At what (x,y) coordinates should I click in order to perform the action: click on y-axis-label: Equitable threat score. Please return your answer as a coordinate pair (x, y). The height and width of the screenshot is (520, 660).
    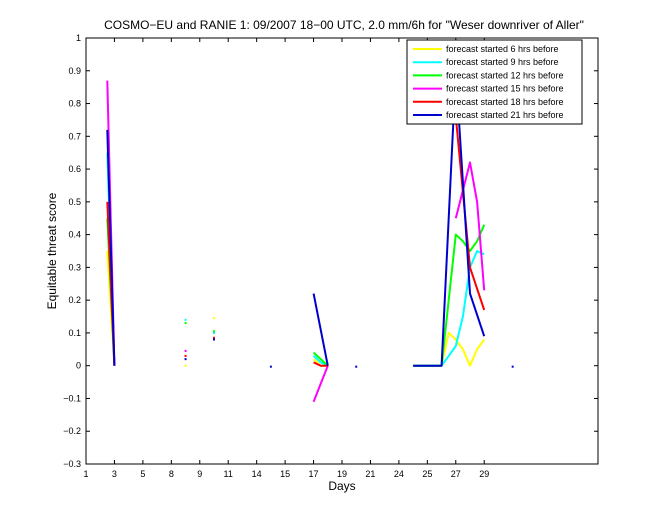
    Looking at the image, I should click on (52, 250).